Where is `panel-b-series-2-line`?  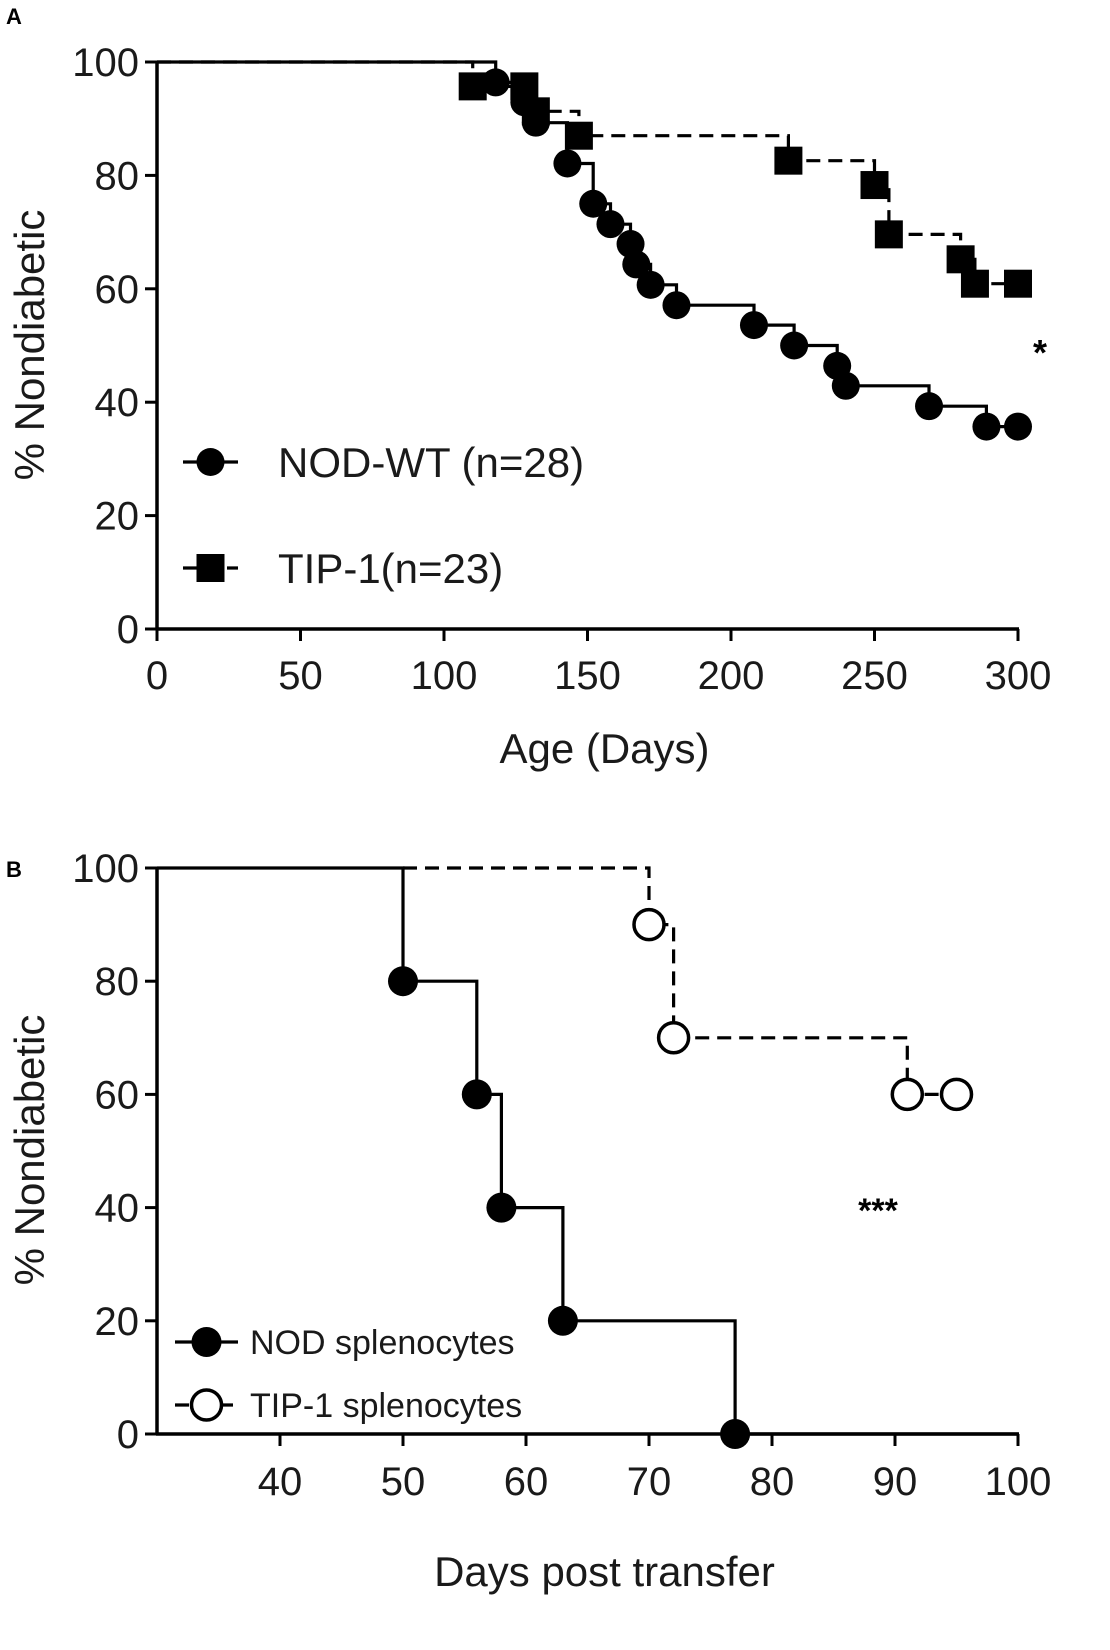 panel-b-series-2-line is located at coordinates (680, 981).